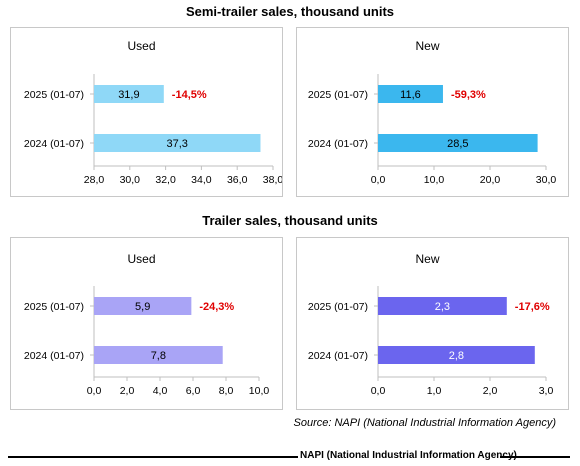 The height and width of the screenshot is (466, 580). What do you see at coordinates (189, 95) in the screenshot?
I see `change-label: -14,5%` at bounding box center [189, 95].